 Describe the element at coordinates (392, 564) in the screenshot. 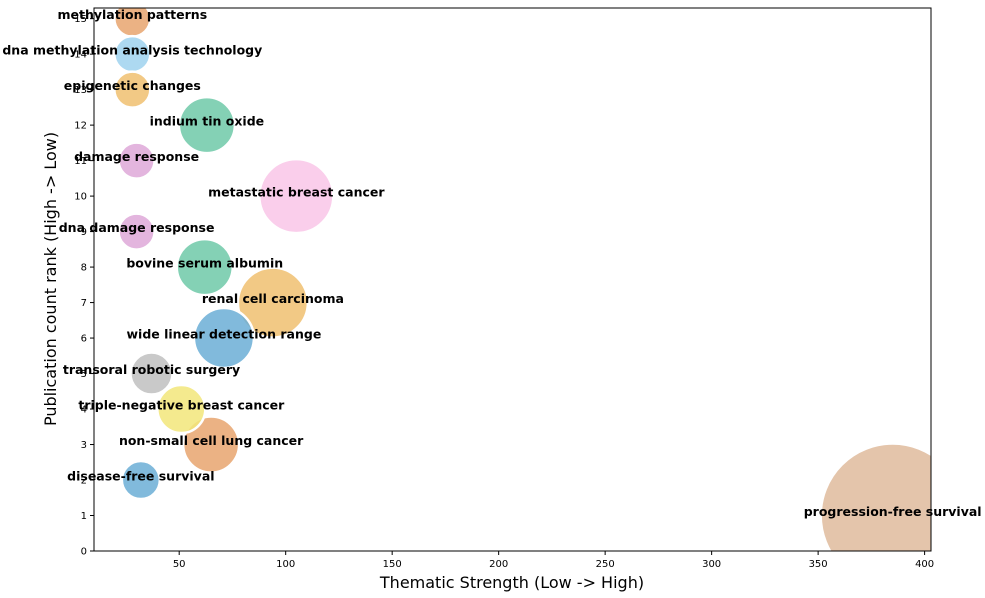

I see `x-tick-label: 150` at that location.